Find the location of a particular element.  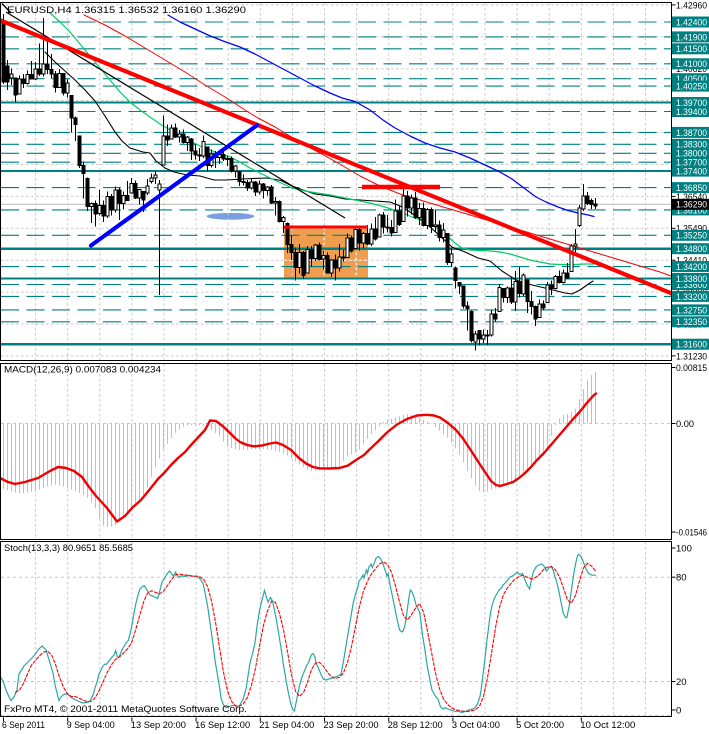

svg-text: 1.32750 is located at coordinates (691, 310).